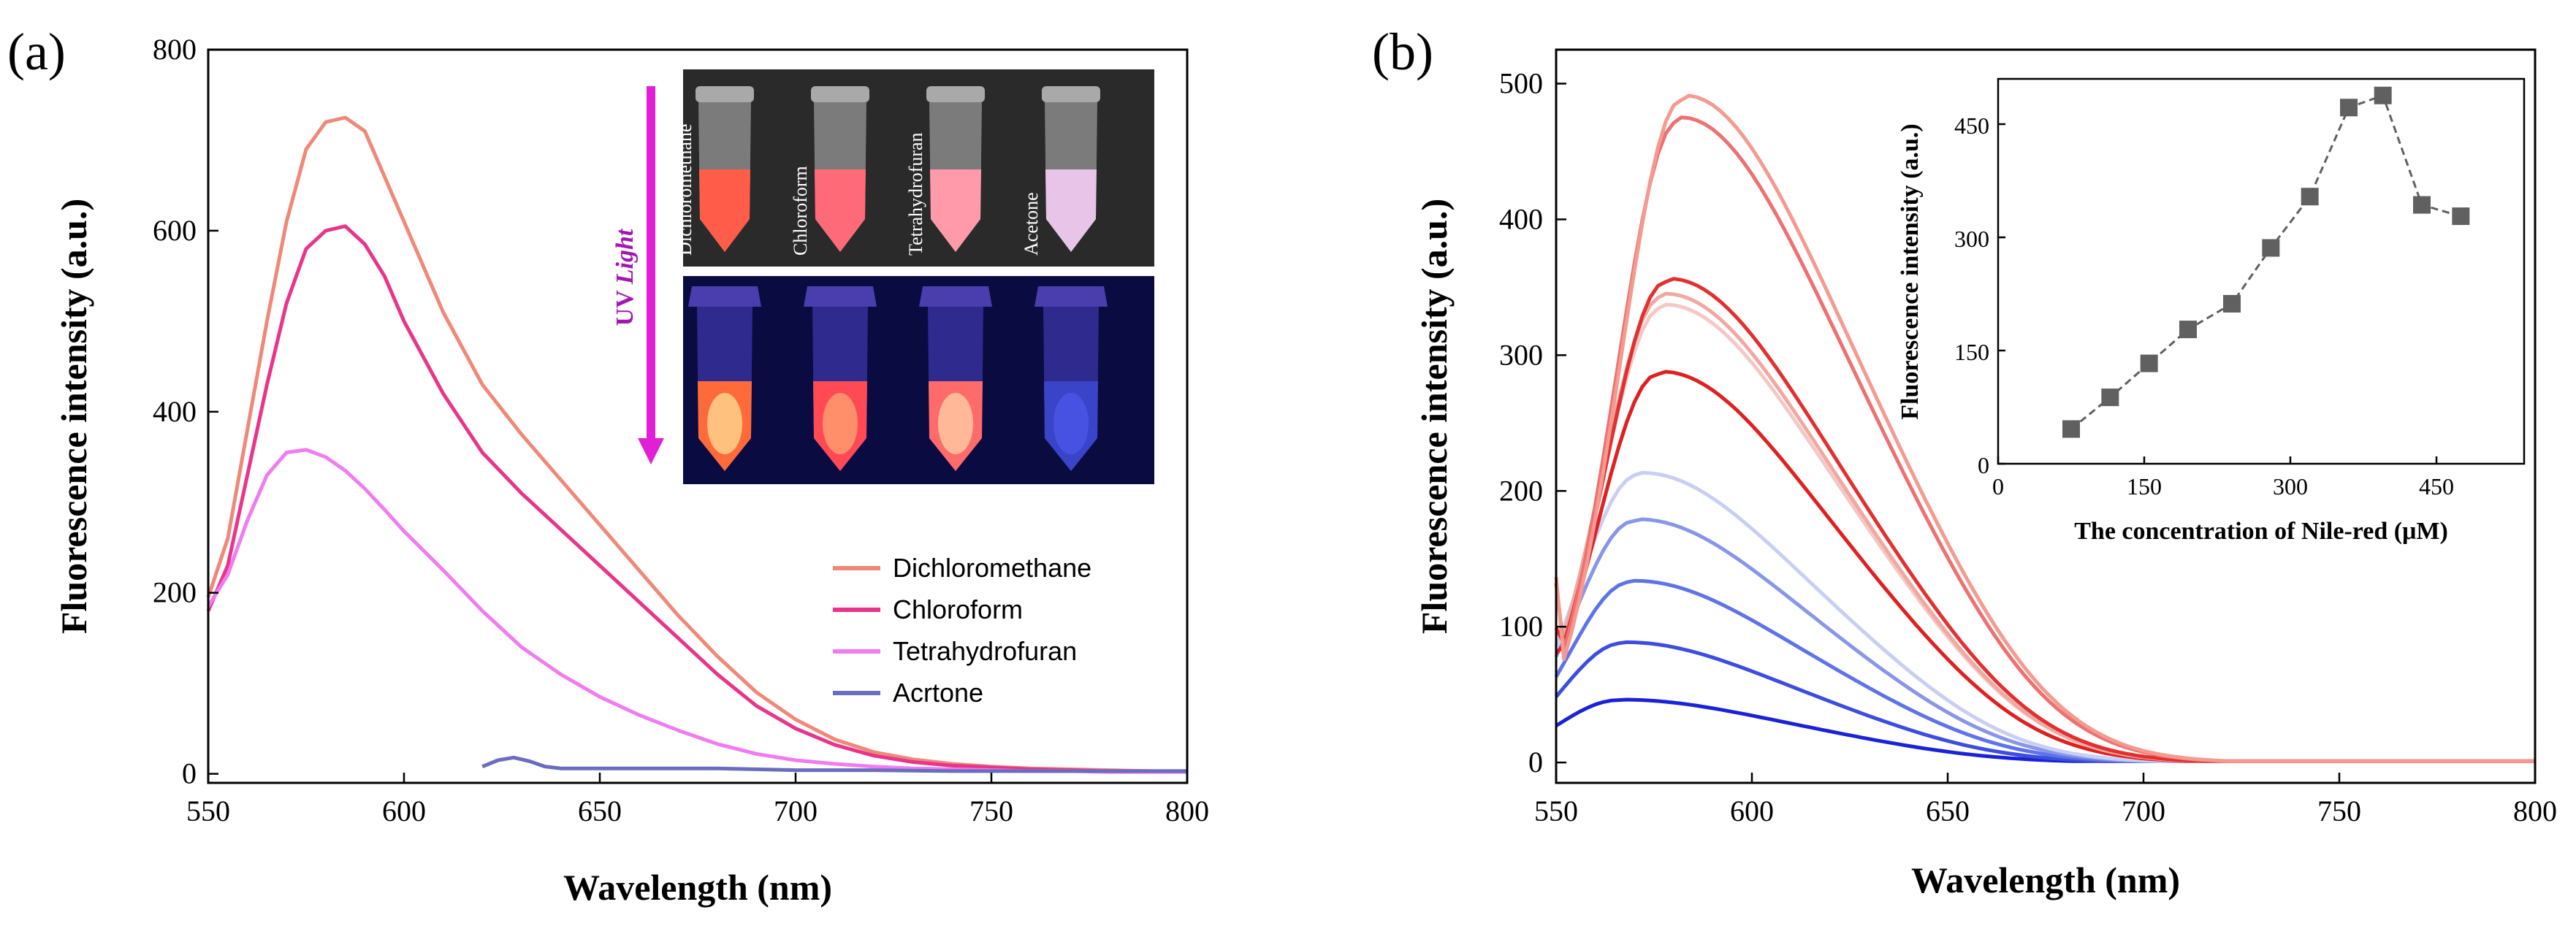  I want to click on legend-label-acrtone: Acrtone, so click(938, 693).